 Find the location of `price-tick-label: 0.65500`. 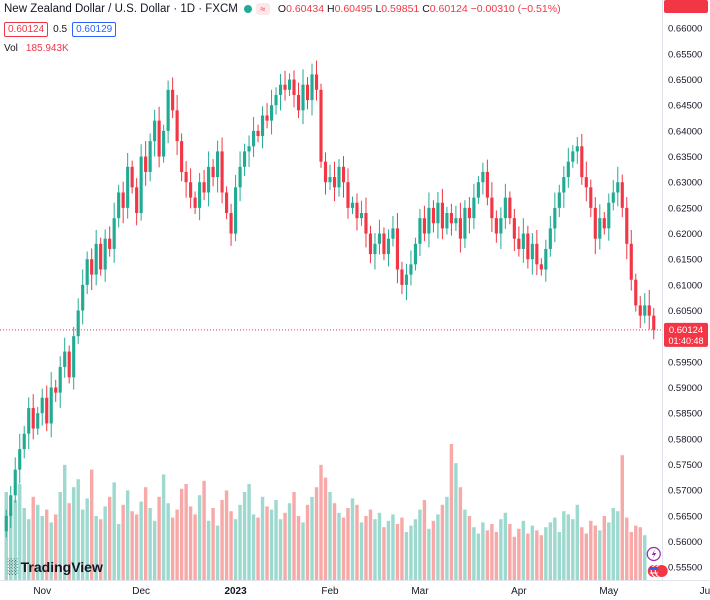

price-tick-label: 0.65500 is located at coordinates (685, 54).